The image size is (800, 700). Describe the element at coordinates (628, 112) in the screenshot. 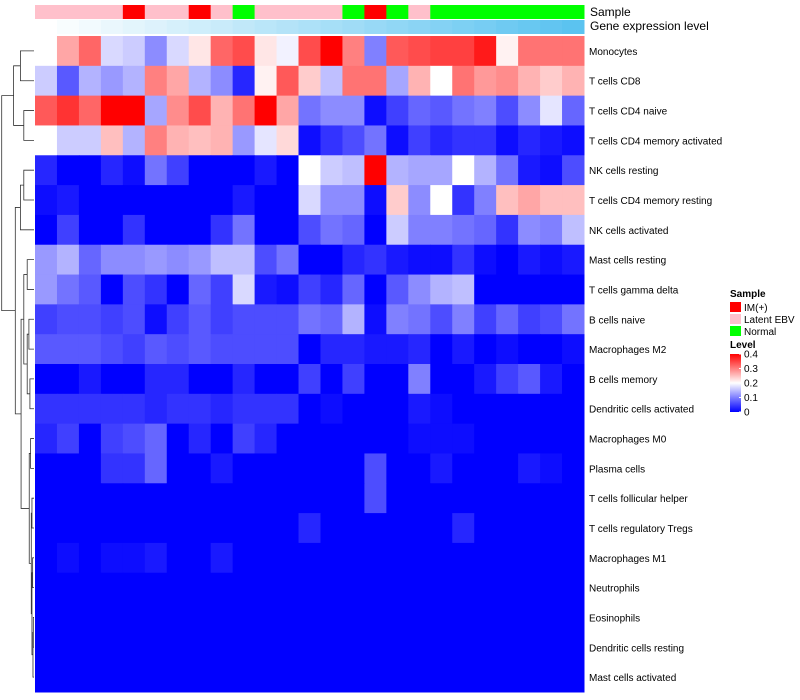

I see `row-label: T cells CD4 naive` at that location.